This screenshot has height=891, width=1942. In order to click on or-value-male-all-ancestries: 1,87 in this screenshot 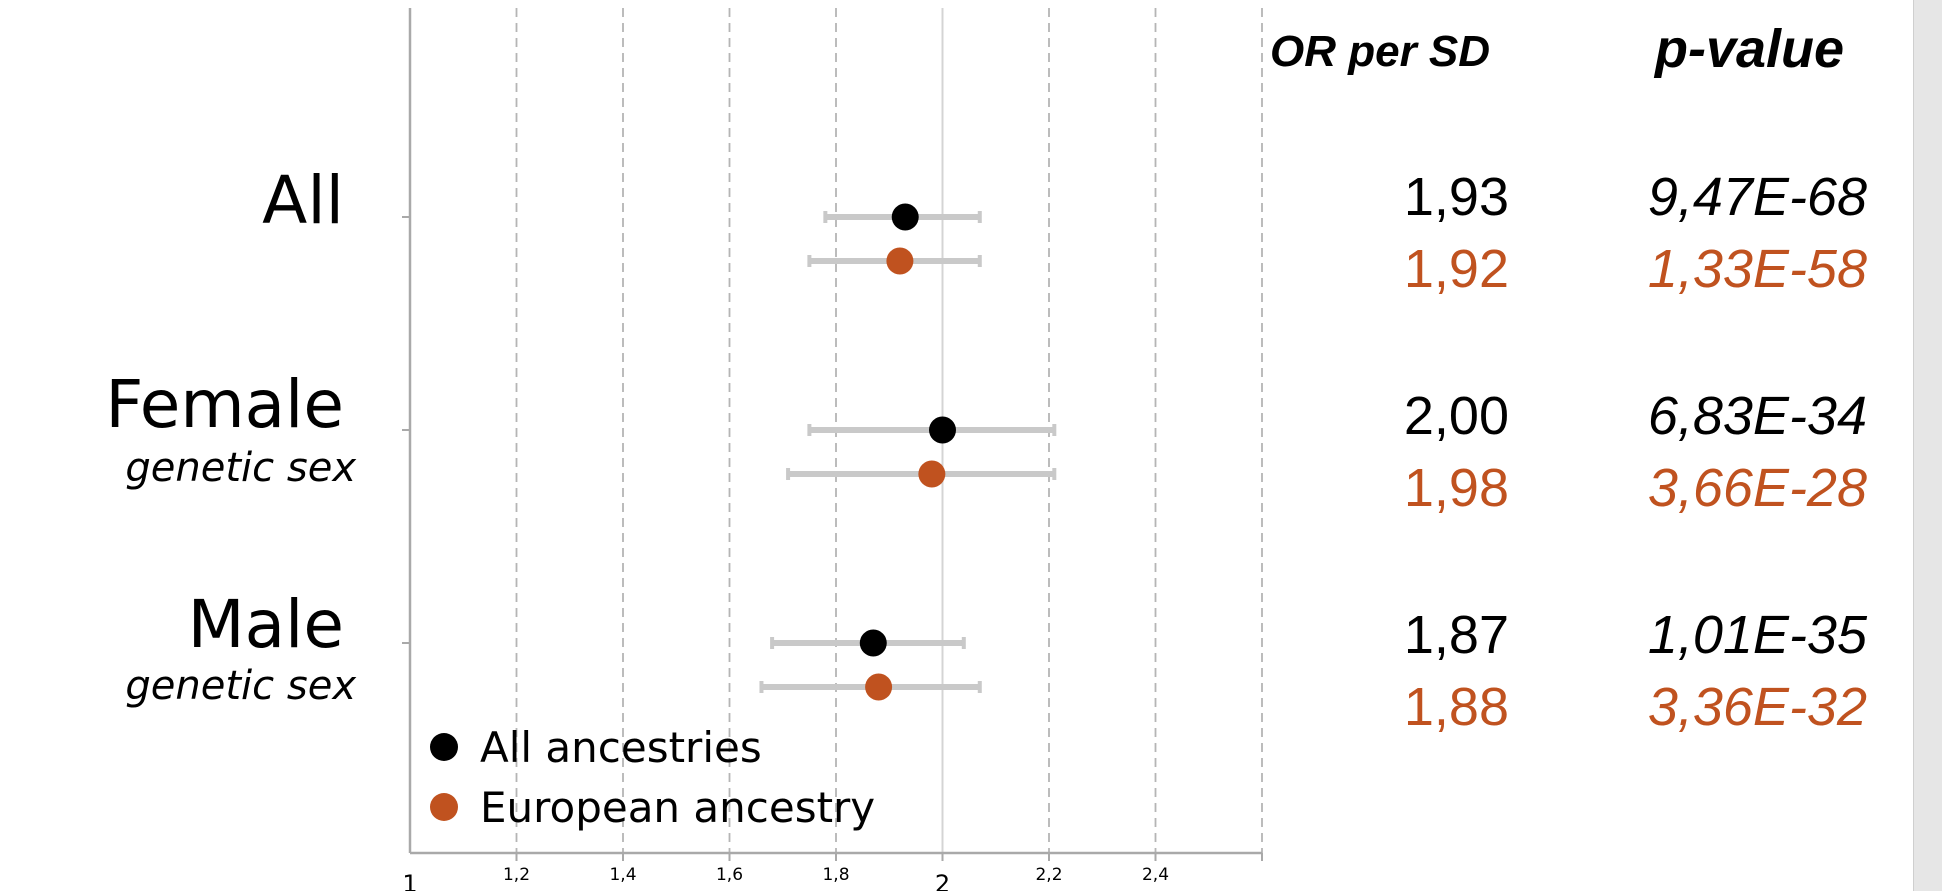, I will do `click(1456, 635)`.